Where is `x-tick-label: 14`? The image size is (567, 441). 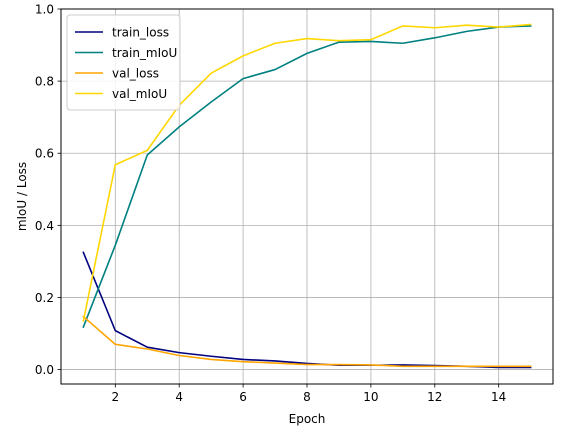
x-tick-label: 14 is located at coordinates (498, 397).